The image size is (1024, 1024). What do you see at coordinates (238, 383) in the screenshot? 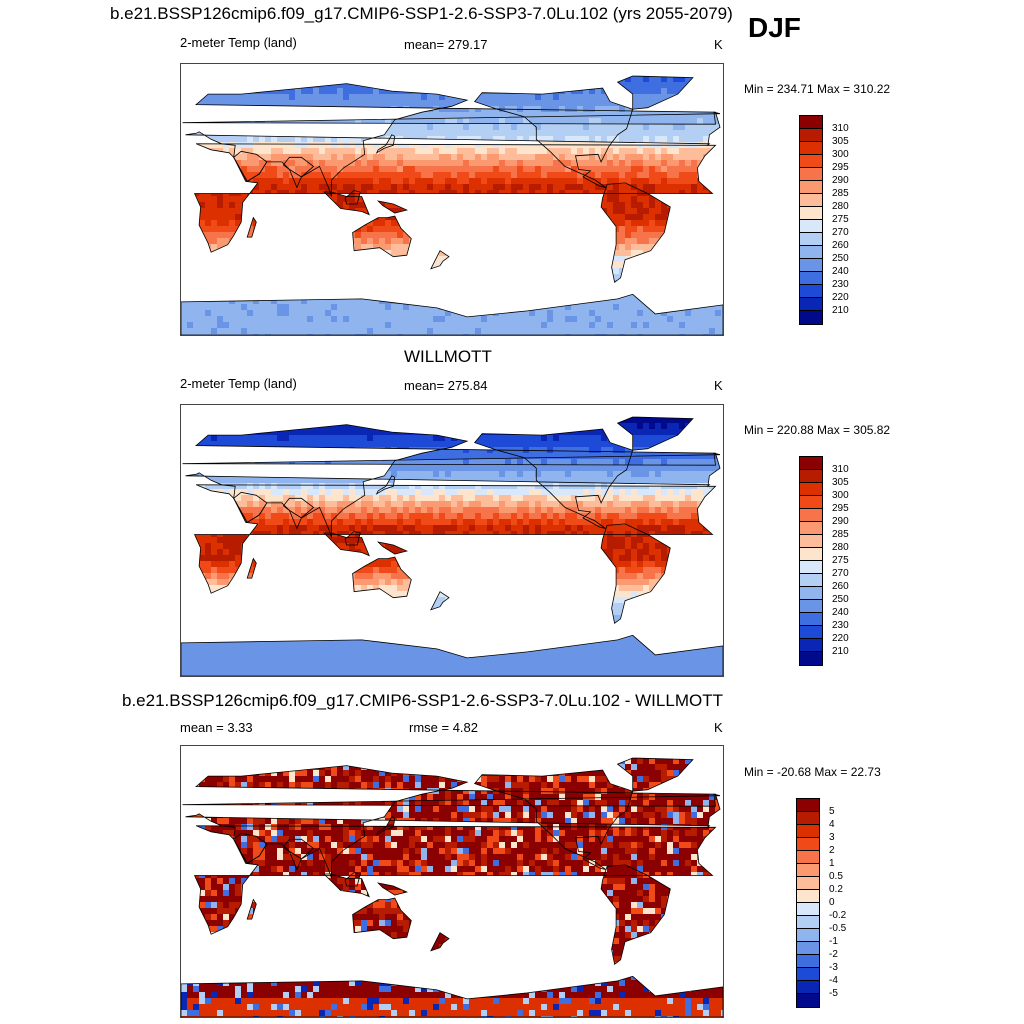
I see `panel-2-variable: 2-meter Temp (land)` at bounding box center [238, 383].